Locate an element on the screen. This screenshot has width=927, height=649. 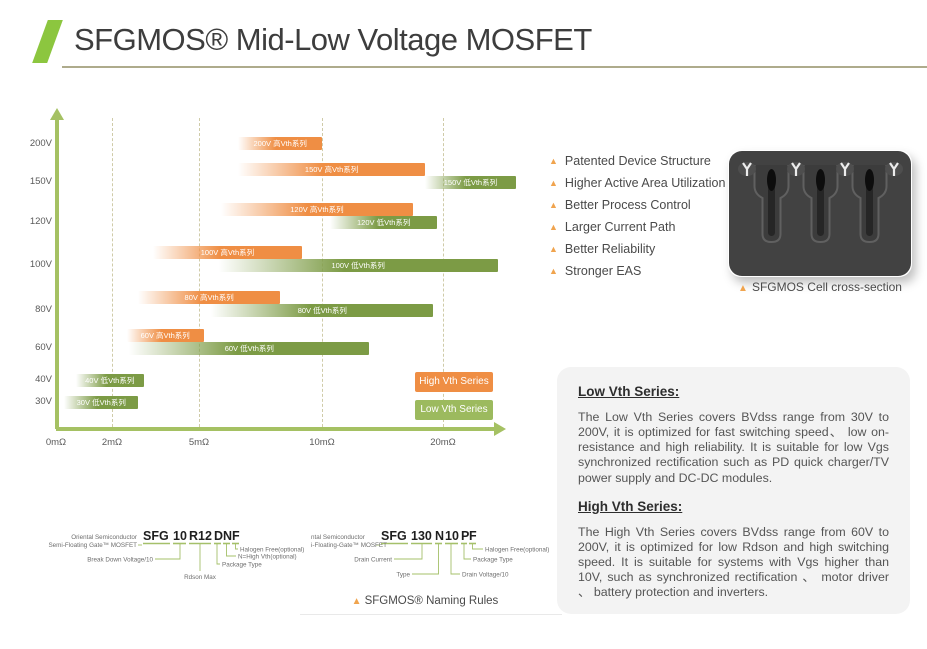
x-axis-arrow is located at coordinates (500, 429).